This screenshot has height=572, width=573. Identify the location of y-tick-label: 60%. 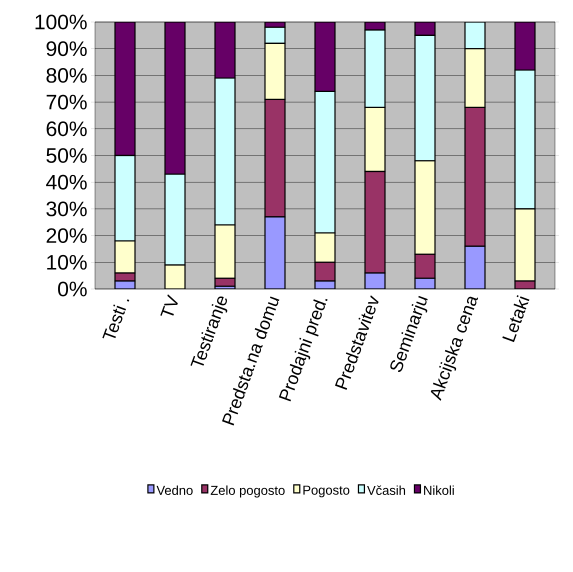
(66, 128).